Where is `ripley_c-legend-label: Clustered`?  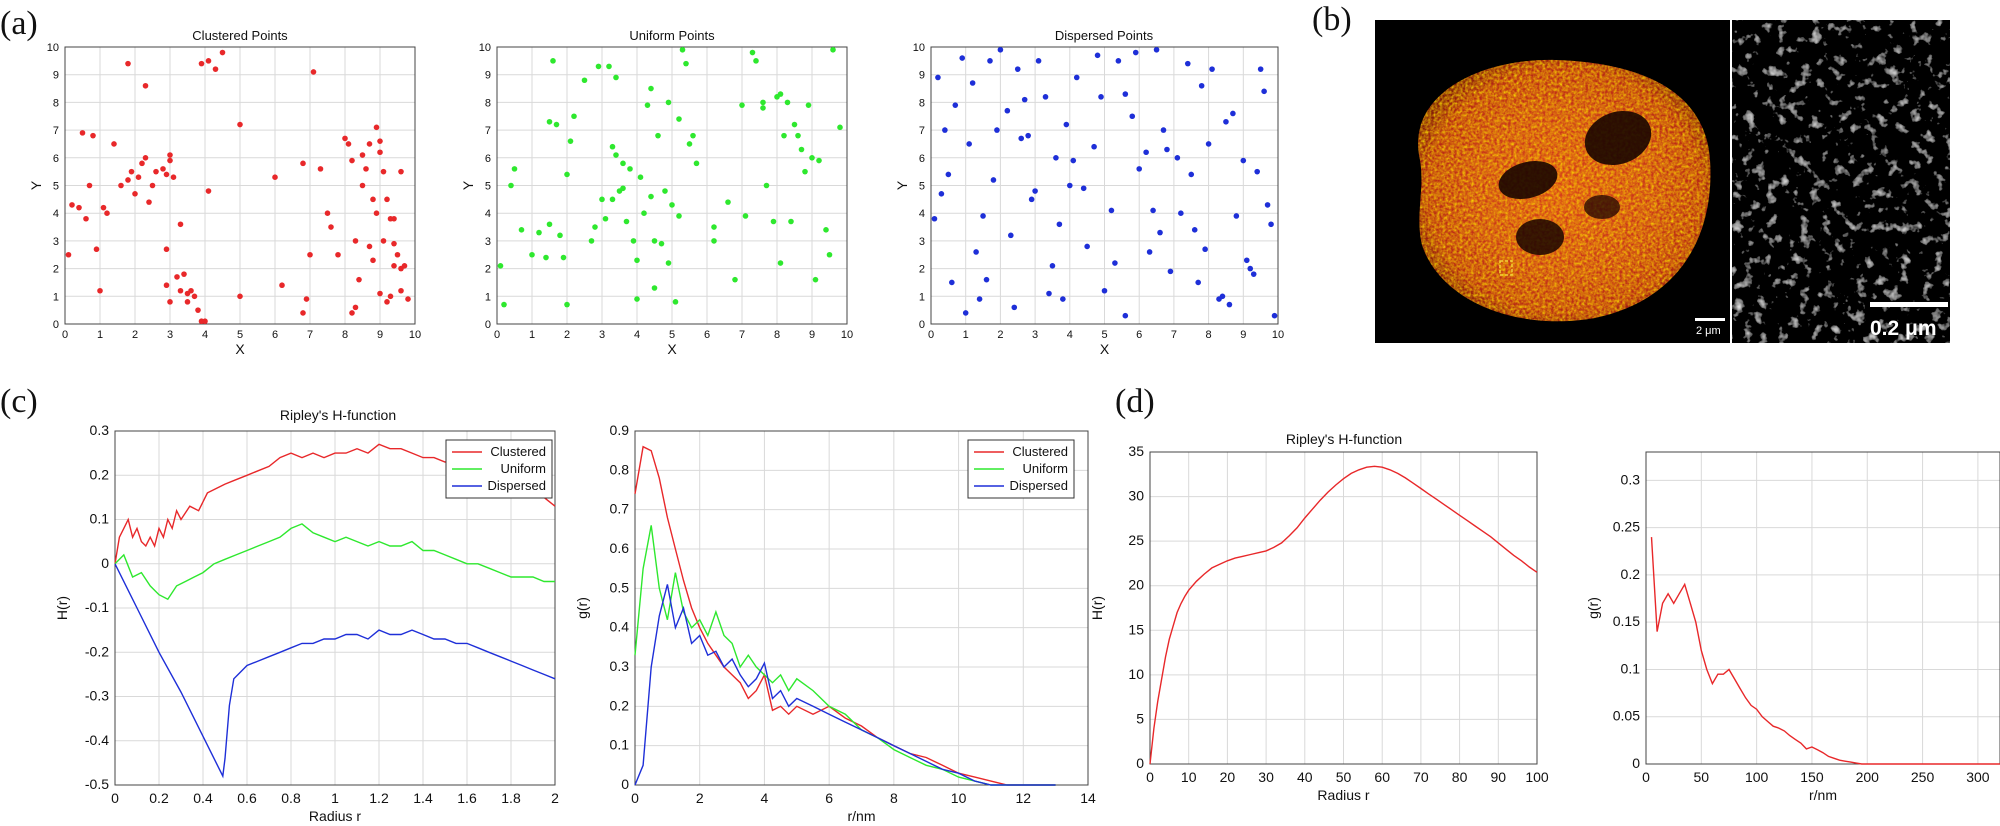
ripley_c-legend-label: Clustered is located at coordinates (518, 451).